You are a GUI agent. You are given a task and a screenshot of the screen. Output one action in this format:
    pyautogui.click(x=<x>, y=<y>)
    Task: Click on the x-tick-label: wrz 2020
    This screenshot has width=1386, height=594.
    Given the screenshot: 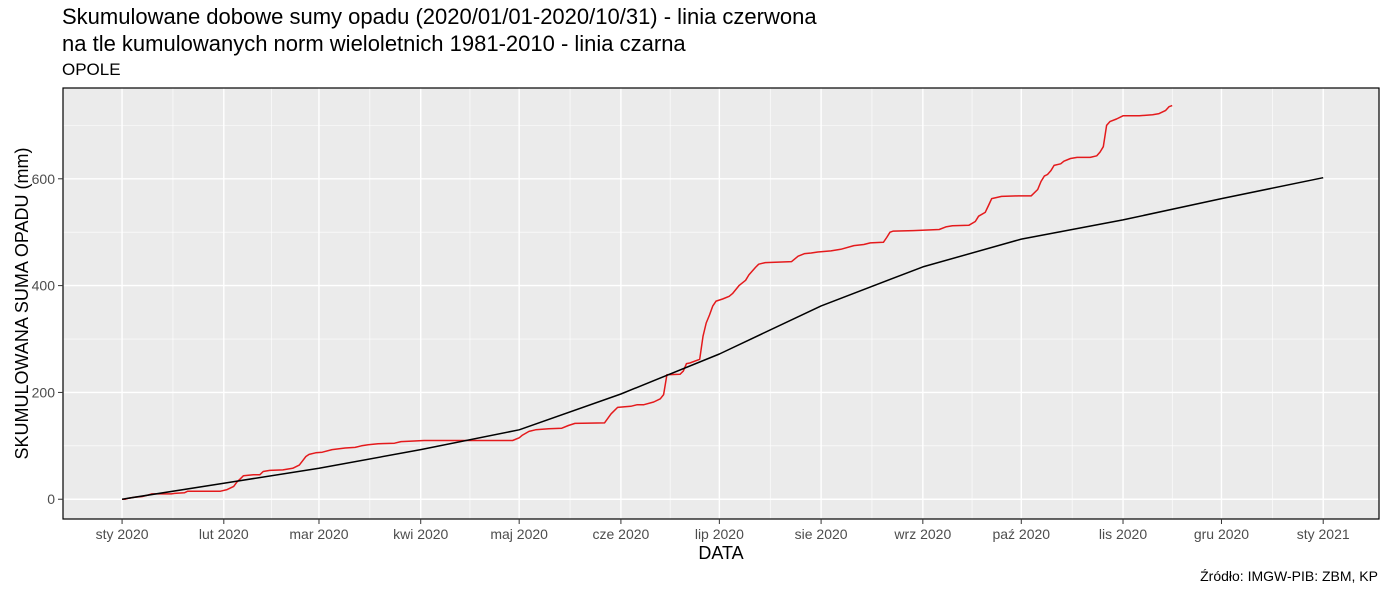 What is the action you would take?
    pyautogui.click(x=922, y=534)
    